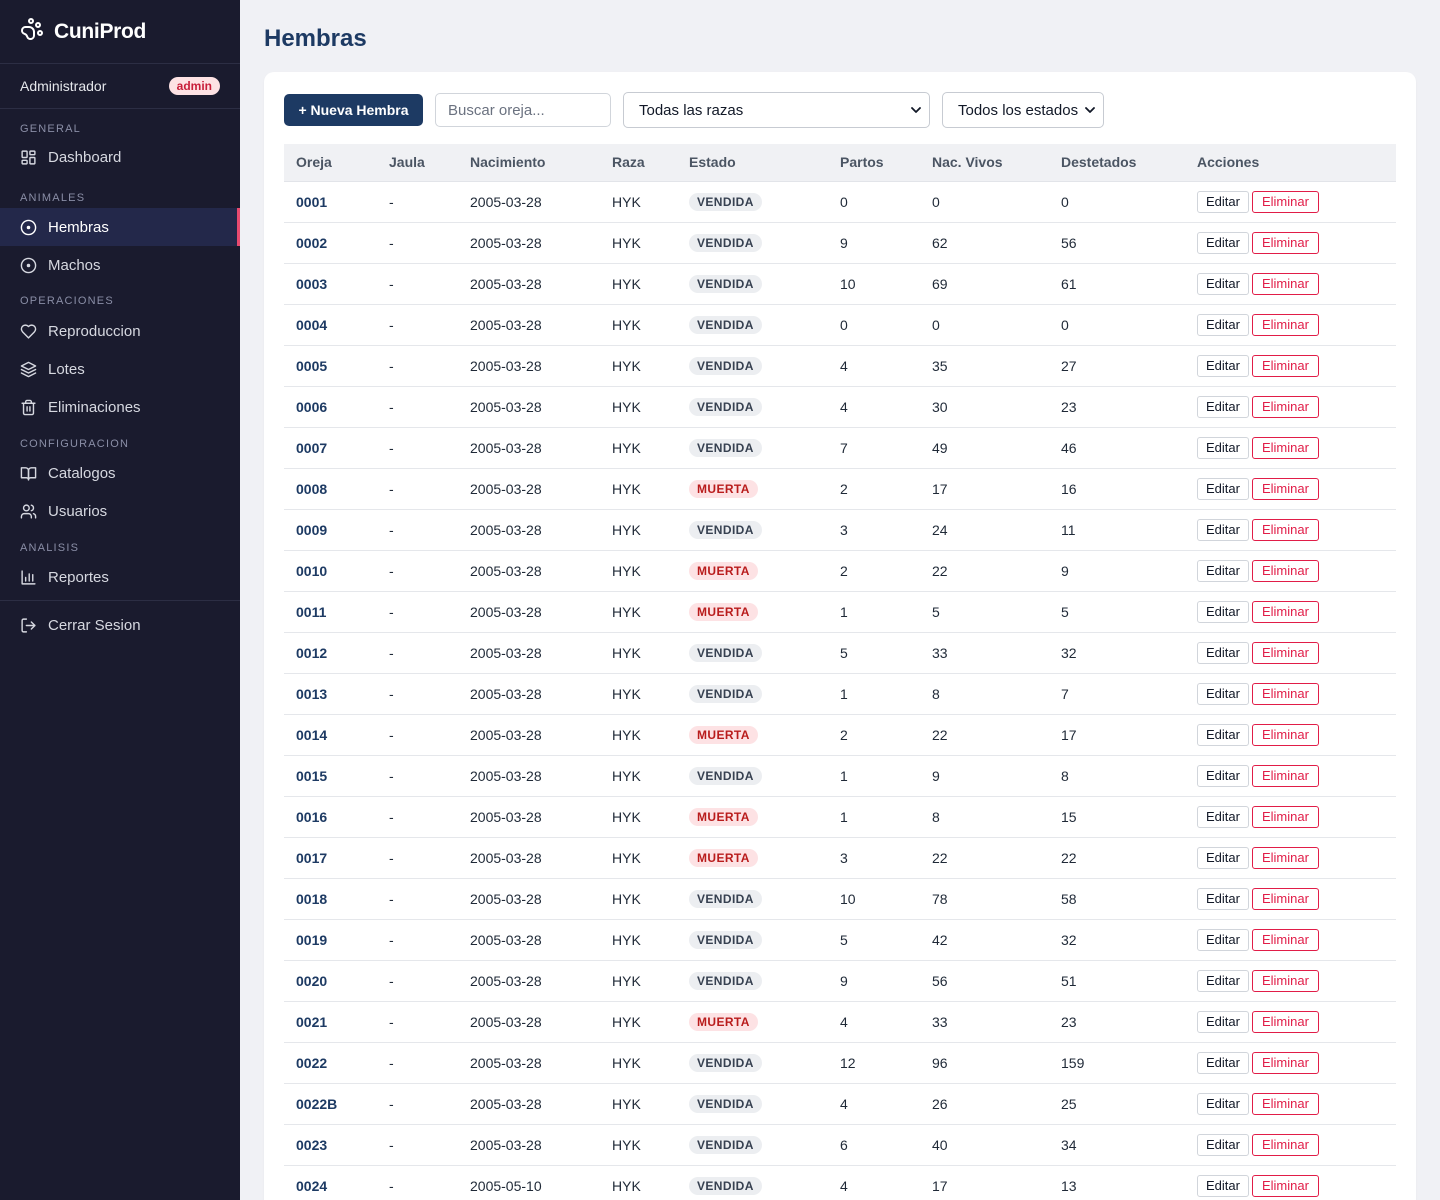 The width and height of the screenshot is (1440, 1200). Describe the element at coordinates (312, 242) in the screenshot. I see `cell-oreja: 0002` at that location.